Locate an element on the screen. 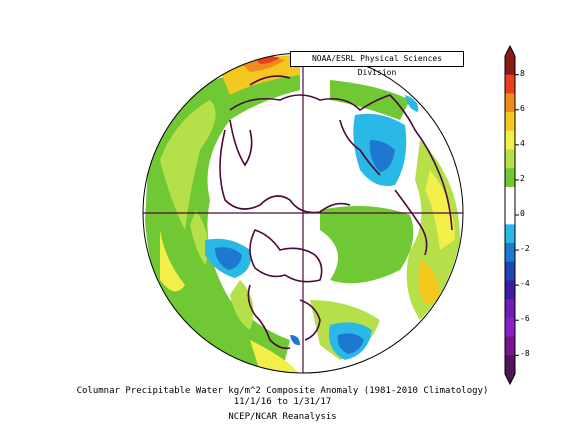 This screenshot has height=437, width=565. colorbar-tick-label: 4 is located at coordinates (522, 143).